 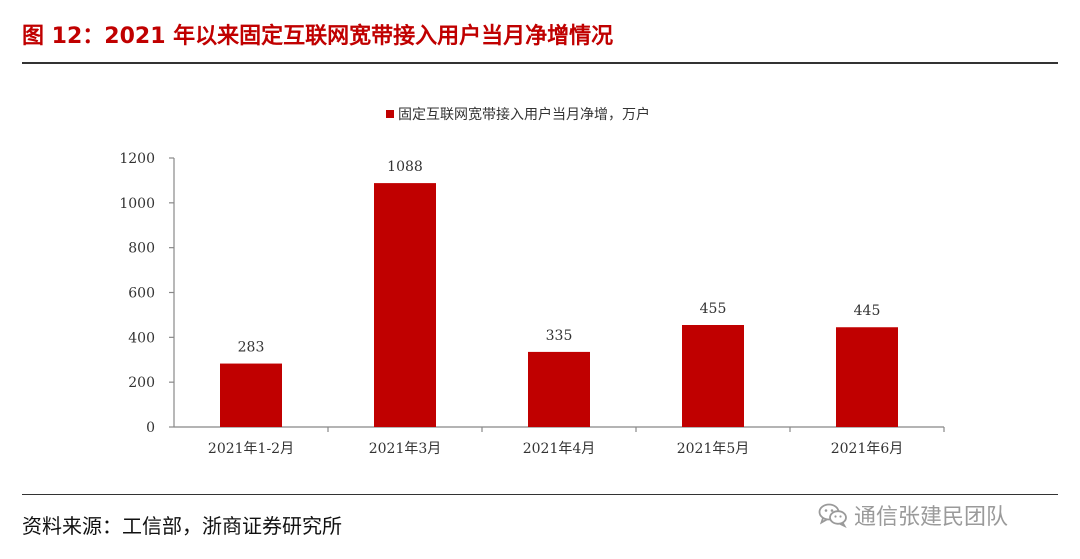 I want to click on category-labels: 2021年1-2月 2021年3月 2021年4月 2021年5月 2021年6月, so click(x=555, y=449).